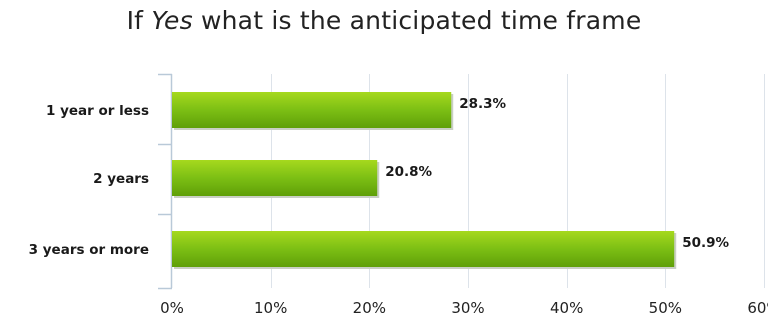 The width and height of the screenshot is (768, 321). I want to click on x-tick-label: 10%, so click(270, 308).